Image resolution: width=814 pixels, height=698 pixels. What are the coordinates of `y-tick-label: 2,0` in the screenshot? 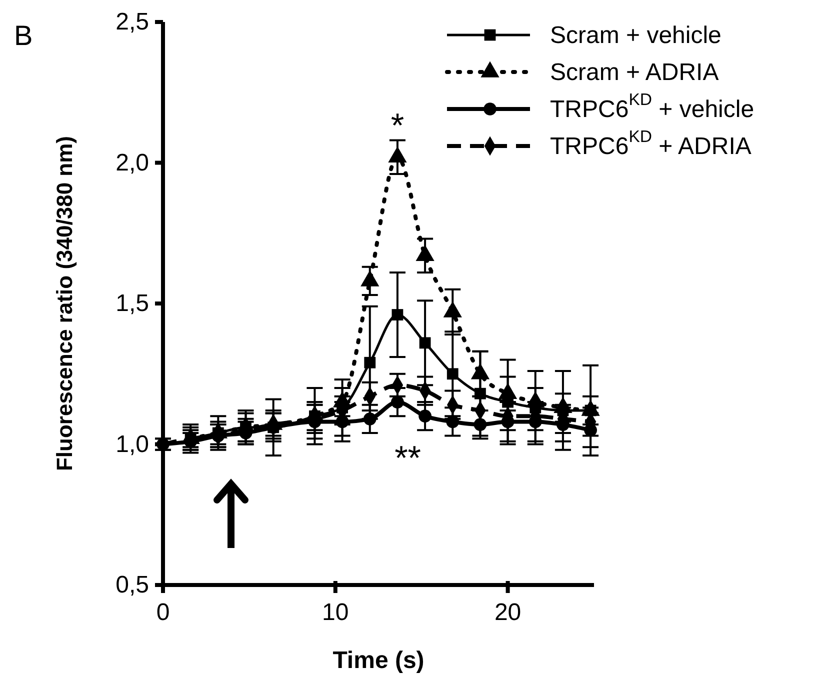 It's located at (132, 162).